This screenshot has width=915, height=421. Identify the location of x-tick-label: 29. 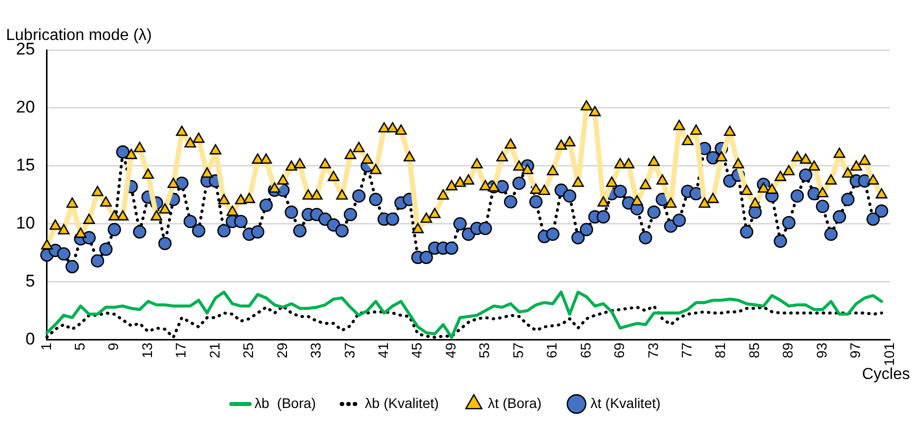
(282, 350).